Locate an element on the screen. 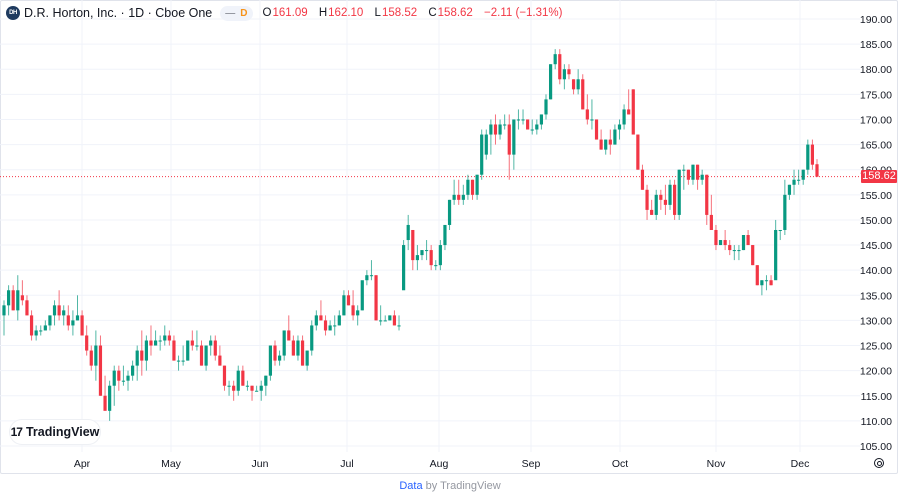  price-tick: 120.00 is located at coordinates (876, 372).